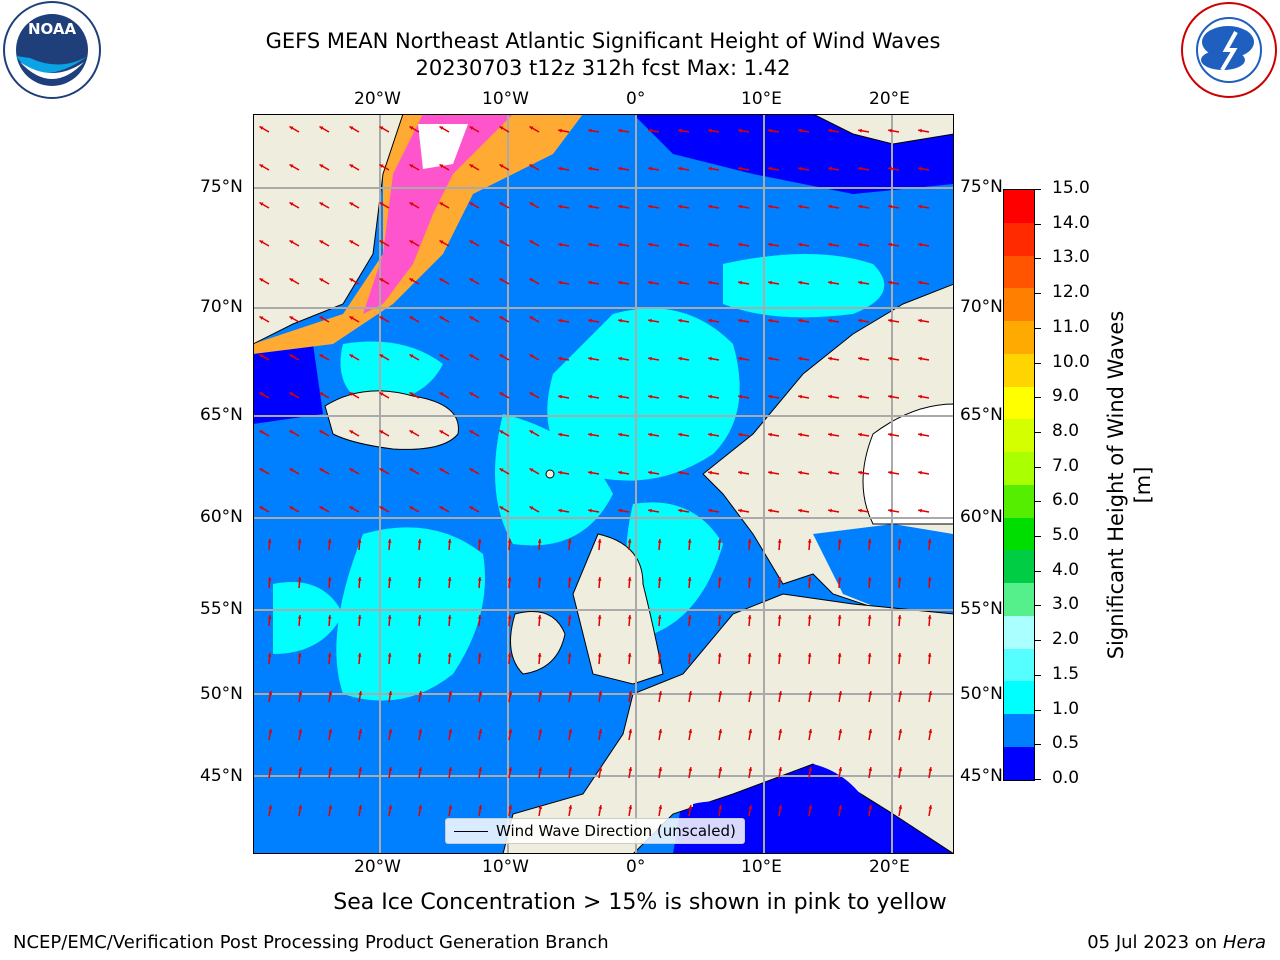 The height and width of the screenshot is (960, 1280). I want to click on colorbar-tick-label: 0.0, so click(1066, 778).